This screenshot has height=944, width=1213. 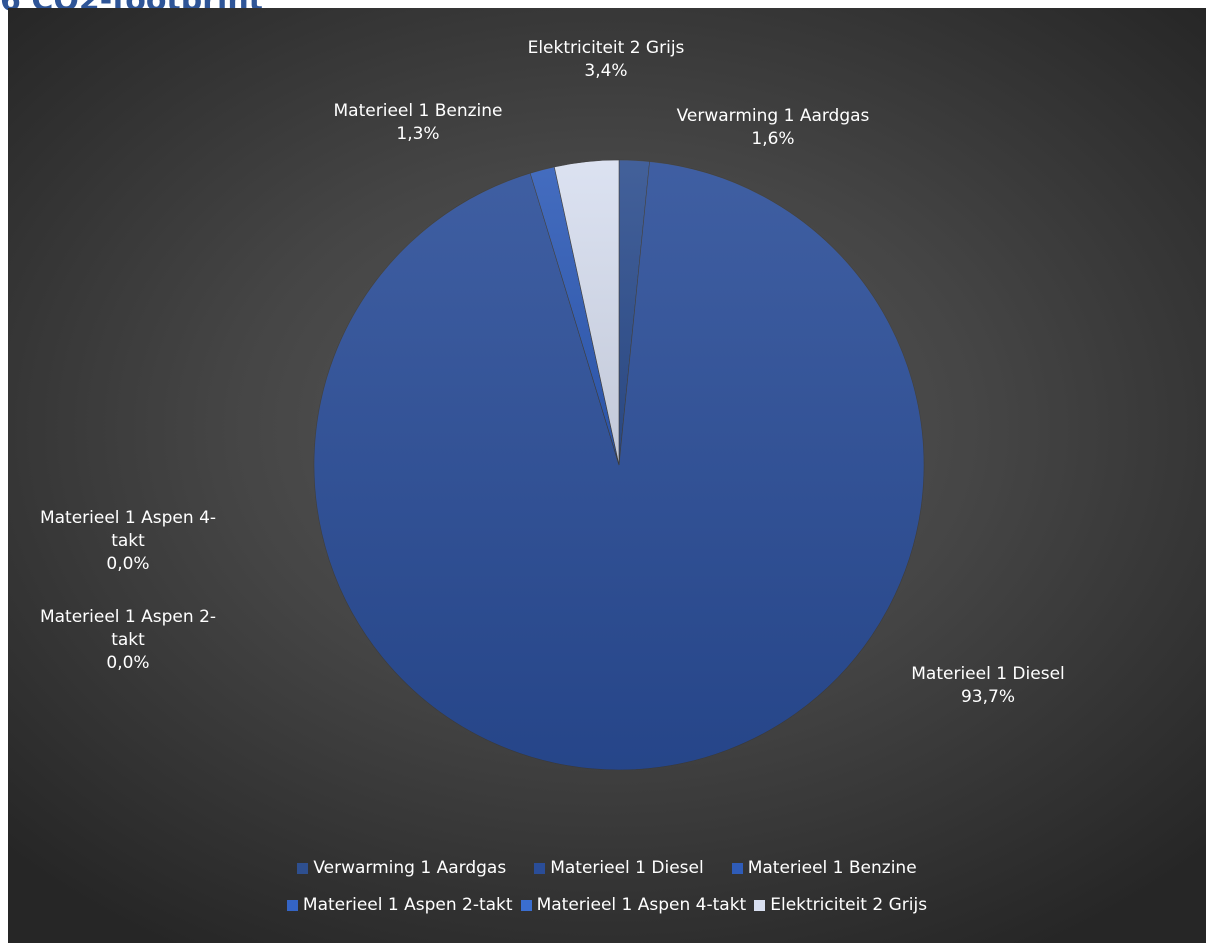 I want to click on legend-label: Materieel 1 Benzine, so click(x=832, y=868).